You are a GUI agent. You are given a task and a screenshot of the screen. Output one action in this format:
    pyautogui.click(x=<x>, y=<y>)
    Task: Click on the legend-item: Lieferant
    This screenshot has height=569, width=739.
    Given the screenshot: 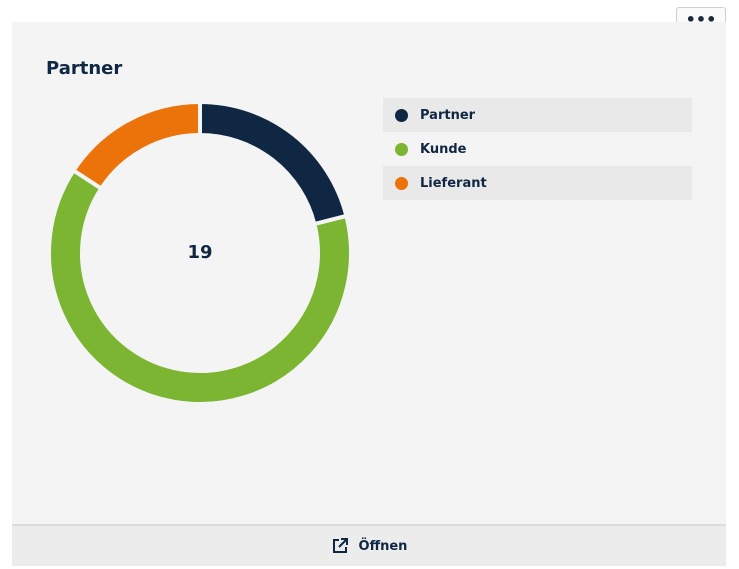 What is the action you would take?
    pyautogui.click(x=537, y=183)
    